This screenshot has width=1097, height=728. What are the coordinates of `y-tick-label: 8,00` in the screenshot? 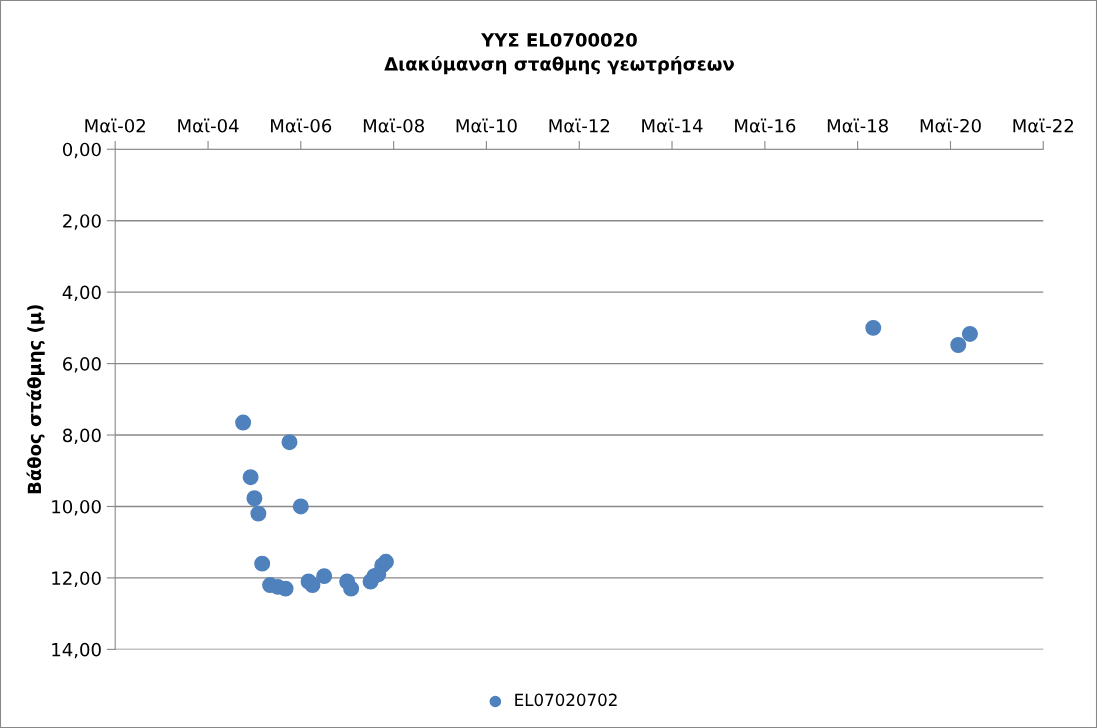 It's located at (82, 436).